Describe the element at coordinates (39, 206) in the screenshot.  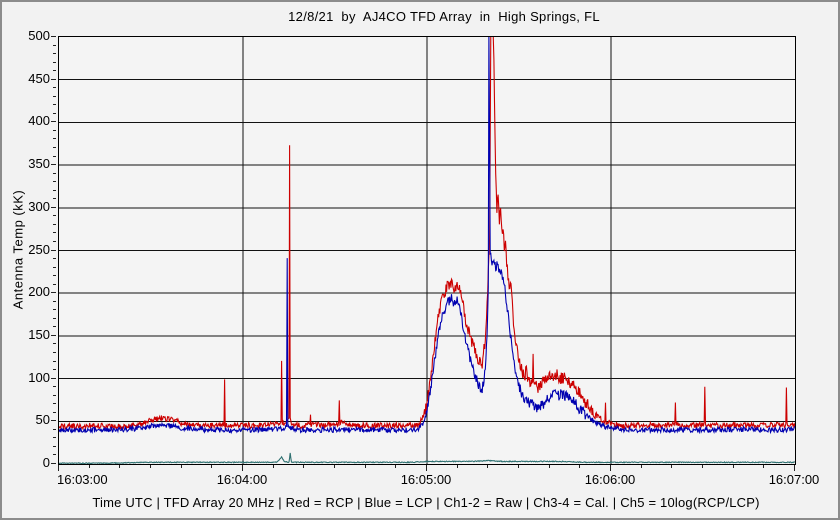
I see `y-tick-label: 300` at that location.